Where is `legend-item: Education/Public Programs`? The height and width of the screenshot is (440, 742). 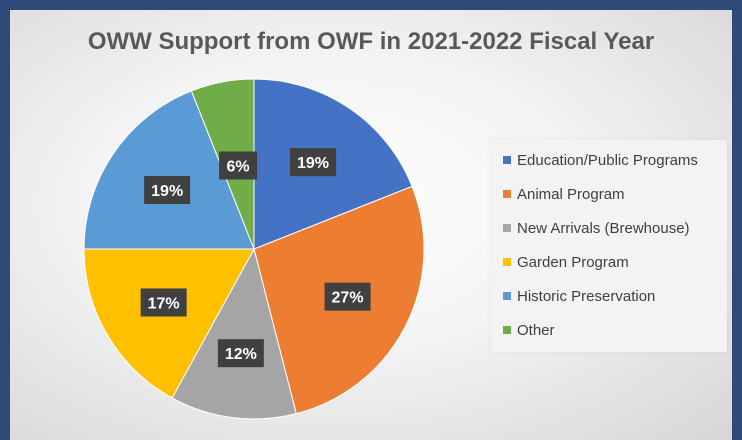
legend-item: Education/Public Programs is located at coordinates (600, 160).